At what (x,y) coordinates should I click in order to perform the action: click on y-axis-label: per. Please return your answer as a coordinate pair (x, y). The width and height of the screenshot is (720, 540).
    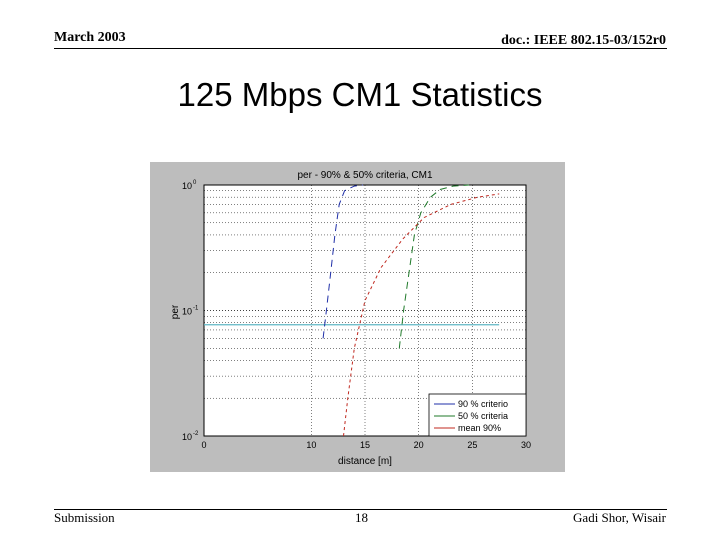
    Looking at the image, I should click on (175, 311).